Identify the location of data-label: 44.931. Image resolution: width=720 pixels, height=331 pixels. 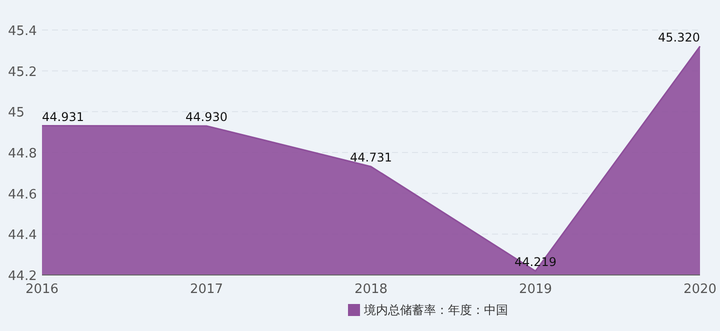
(63, 117).